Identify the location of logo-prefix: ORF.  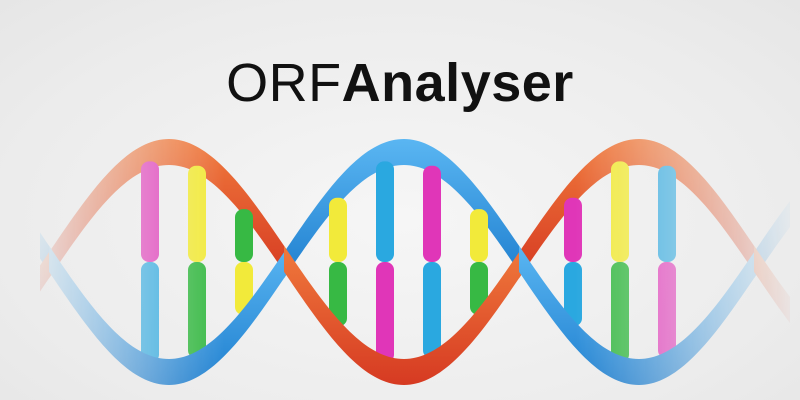
(284, 83).